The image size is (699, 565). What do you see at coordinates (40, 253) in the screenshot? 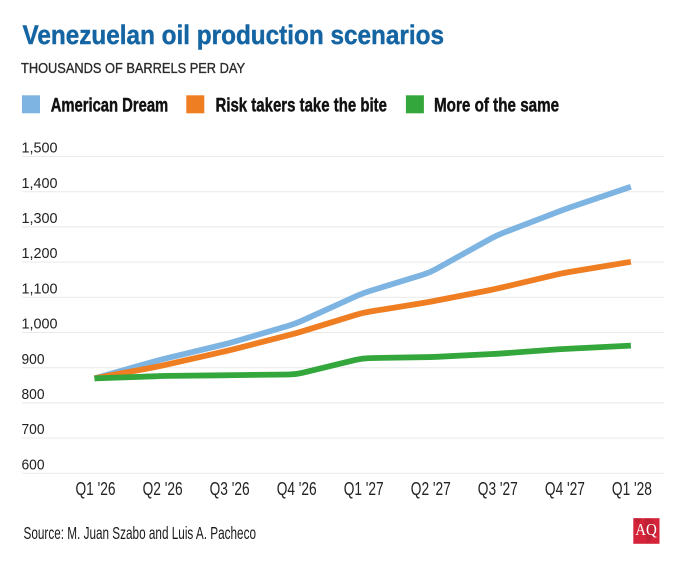
I see `svg-text: 1,200` at bounding box center [40, 253].